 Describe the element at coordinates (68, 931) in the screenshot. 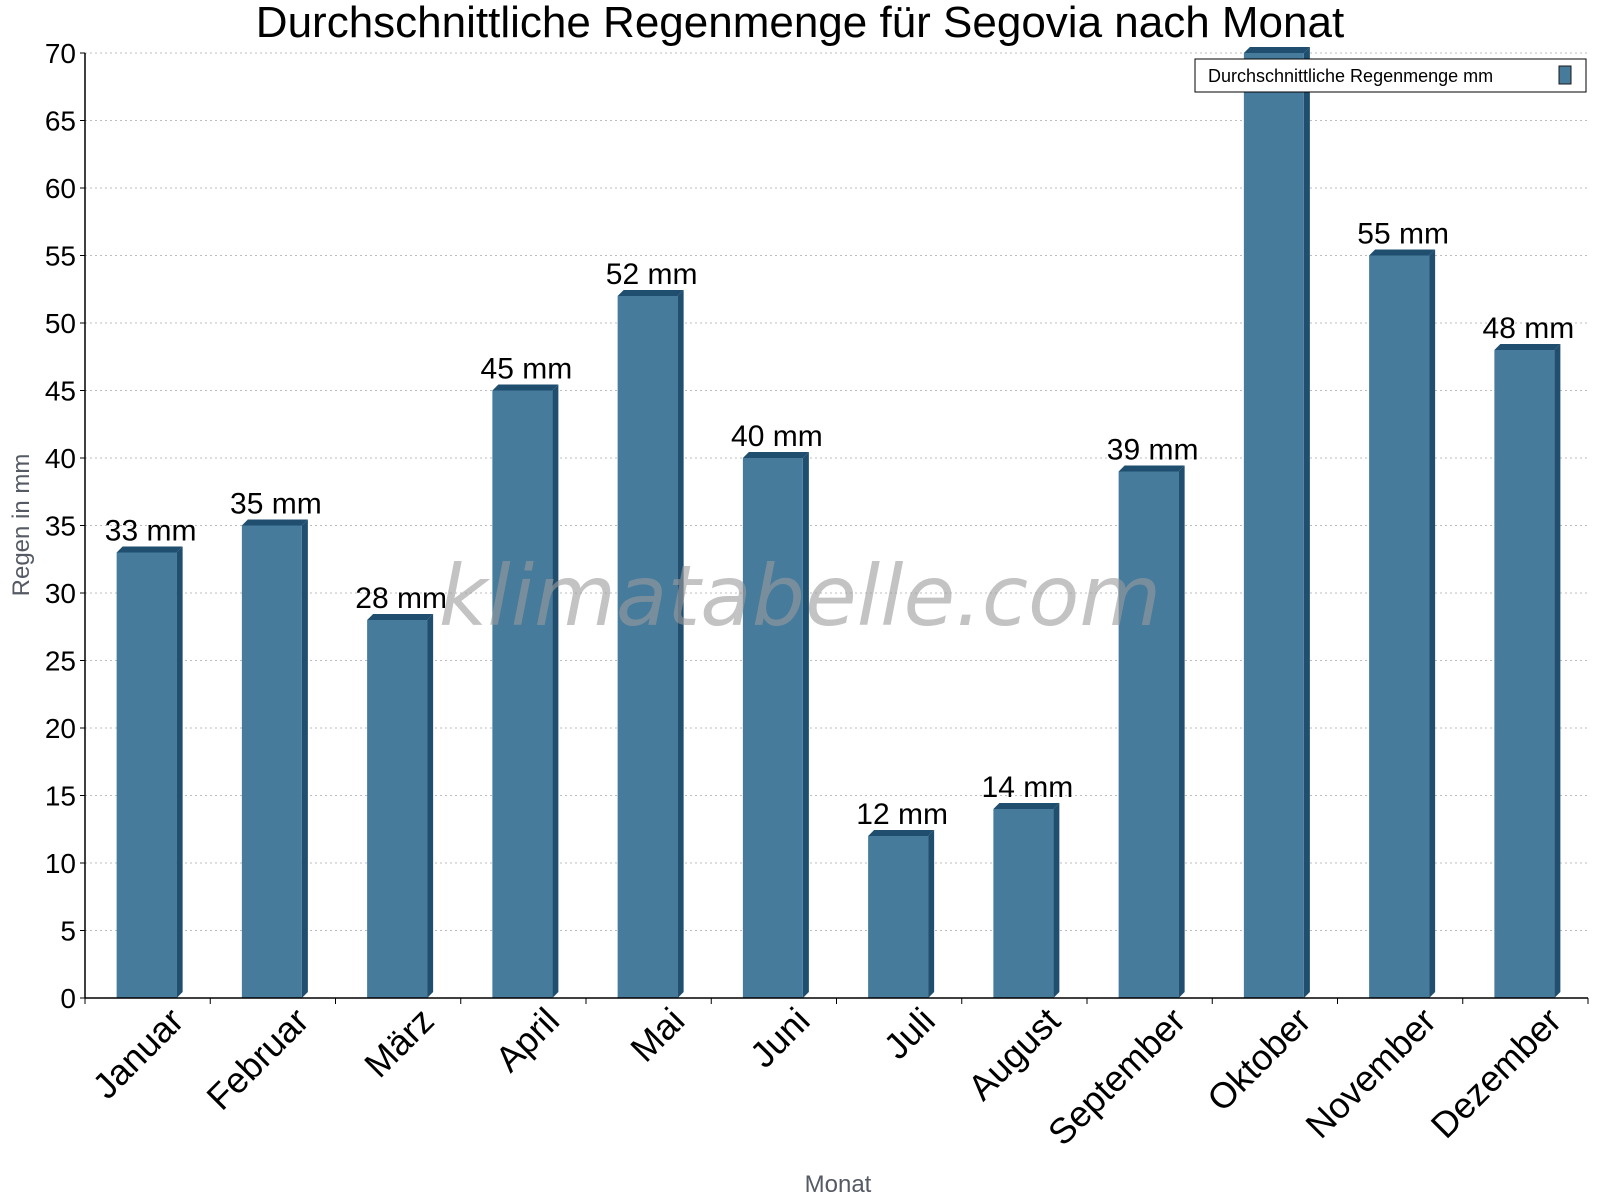

I see `y-tick-label: 5` at that location.